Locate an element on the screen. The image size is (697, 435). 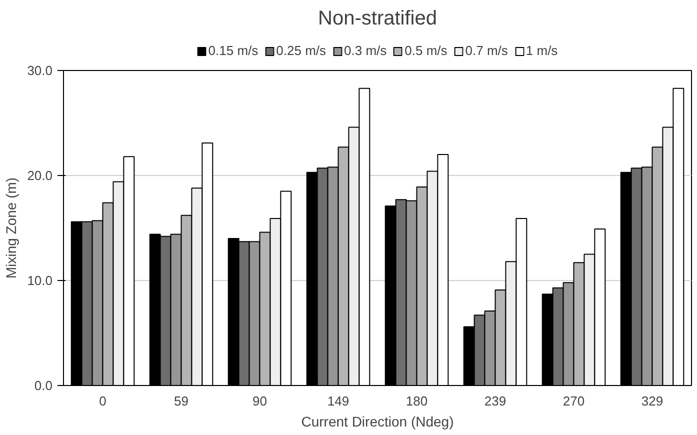
x-tick-label: 329 is located at coordinates (652, 401).